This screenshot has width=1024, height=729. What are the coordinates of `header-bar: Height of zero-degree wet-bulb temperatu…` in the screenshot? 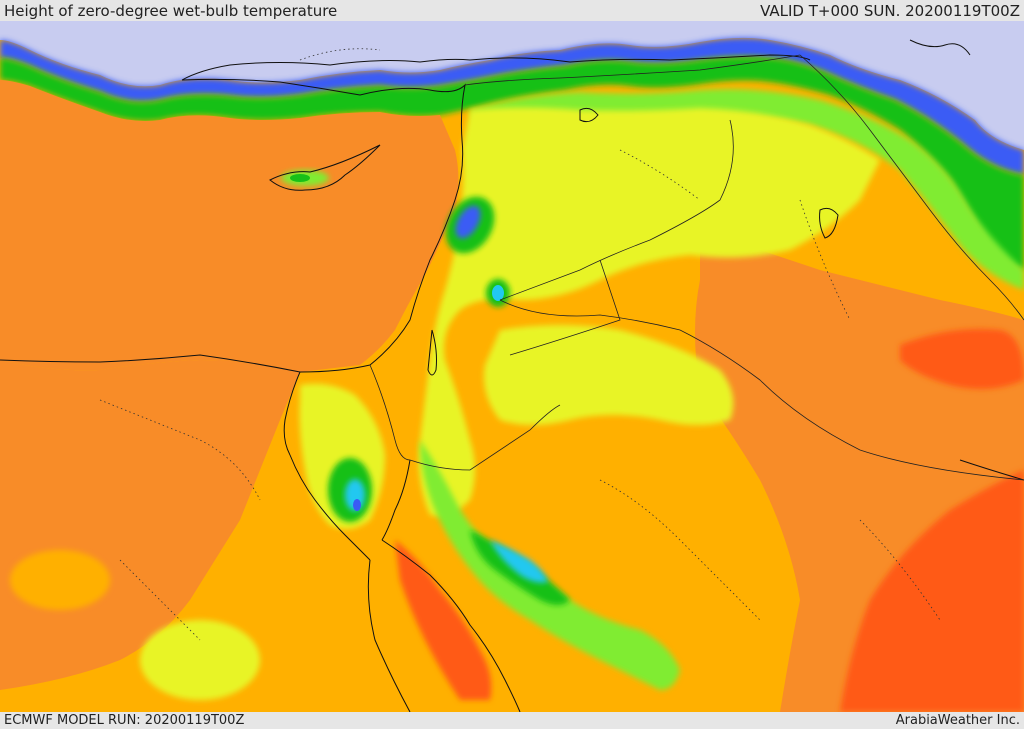 It's located at (512, 10).